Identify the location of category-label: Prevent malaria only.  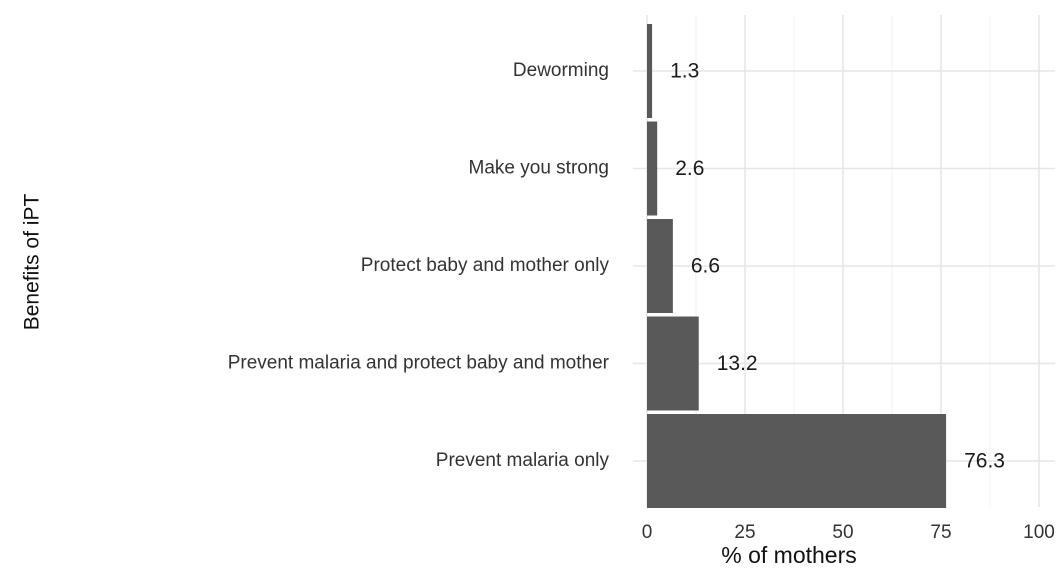
(523, 460).